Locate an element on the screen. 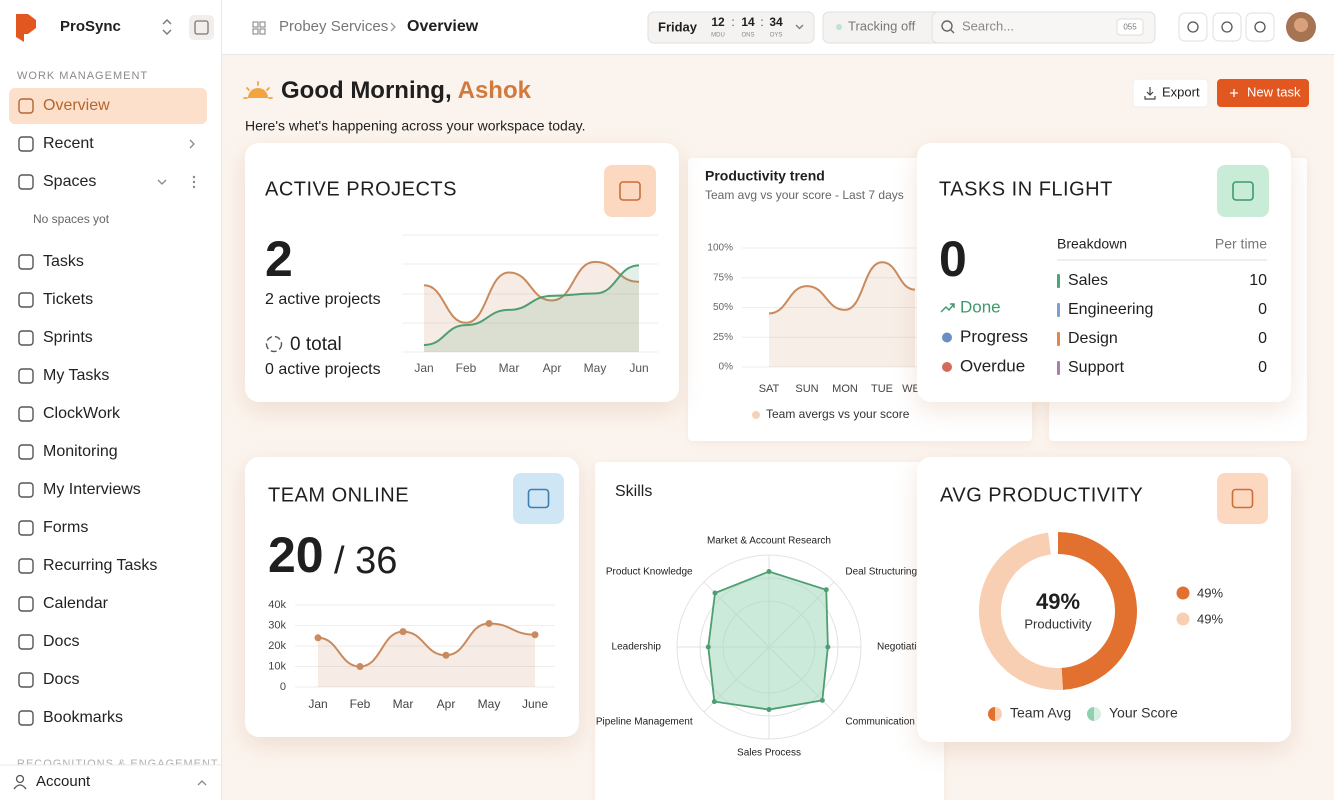 The height and width of the screenshot is (800, 1334). x-tick-label: June is located at coordinates (535, 704).